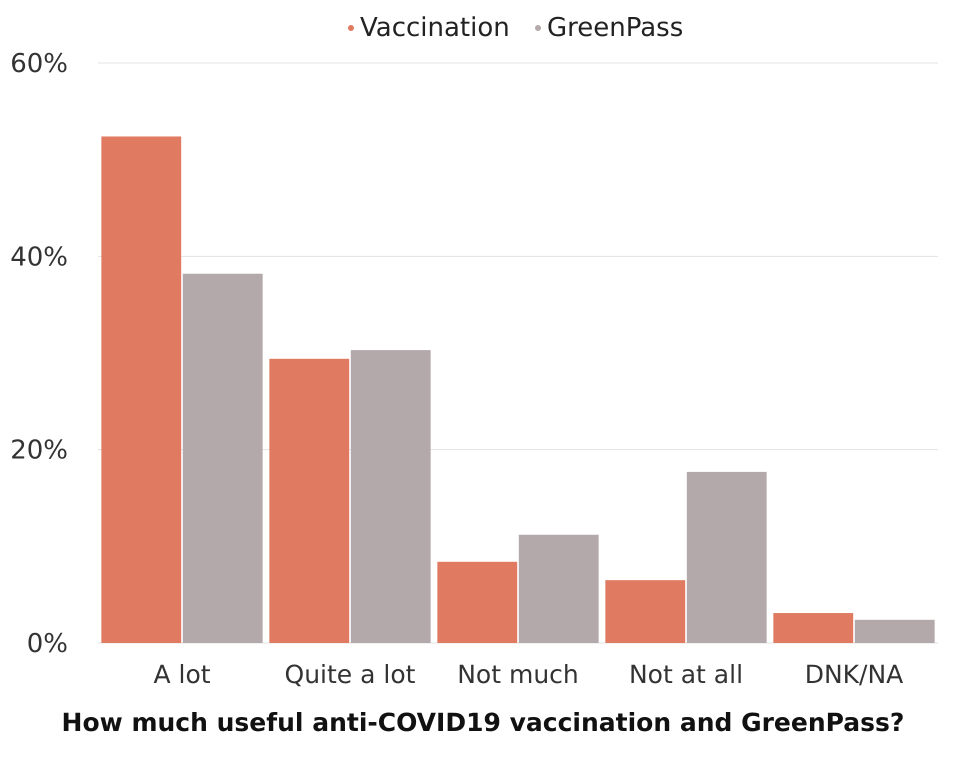  What do you see at coordinates (518, 674) in the screenshot?
I see `x-tick-label: Not much` at bounding box center [518, 674].